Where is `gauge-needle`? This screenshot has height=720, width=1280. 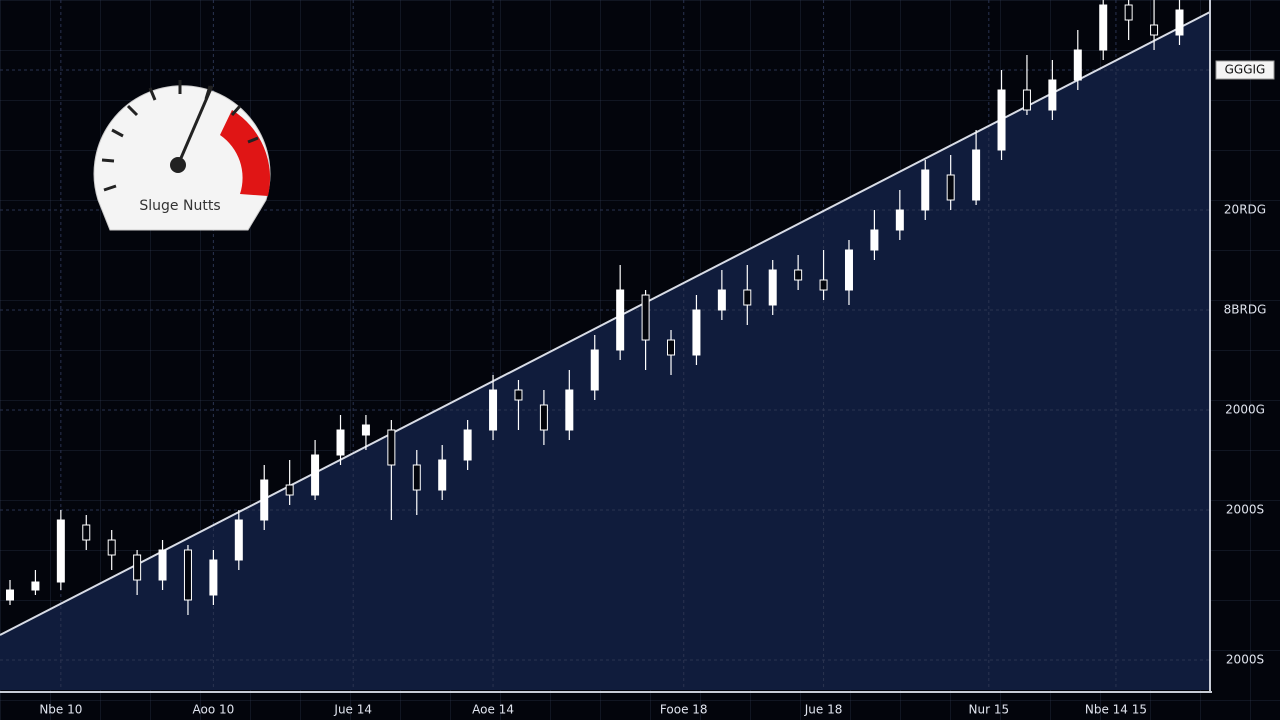
gauge-needle is located at coordinates (195, 125).